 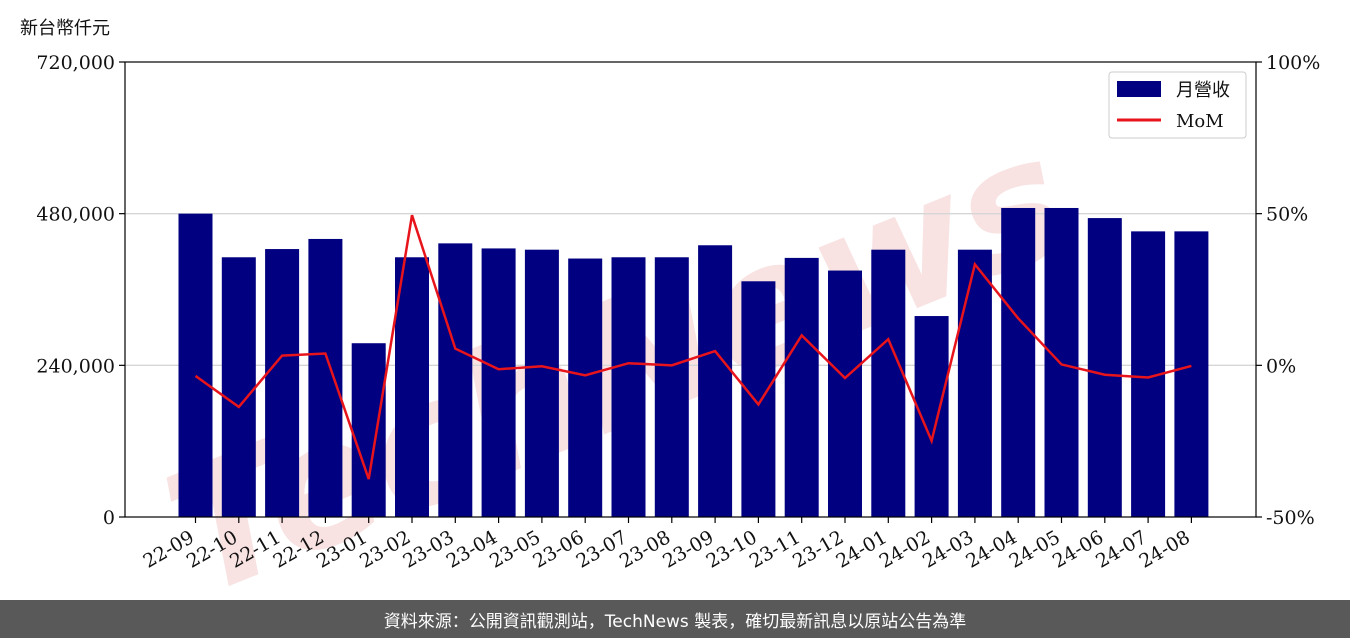 What do you see at coordinates (1281, 366) in the screenshot?
I see `right-tick-label: 0%` at bounding box center [1281, 366].